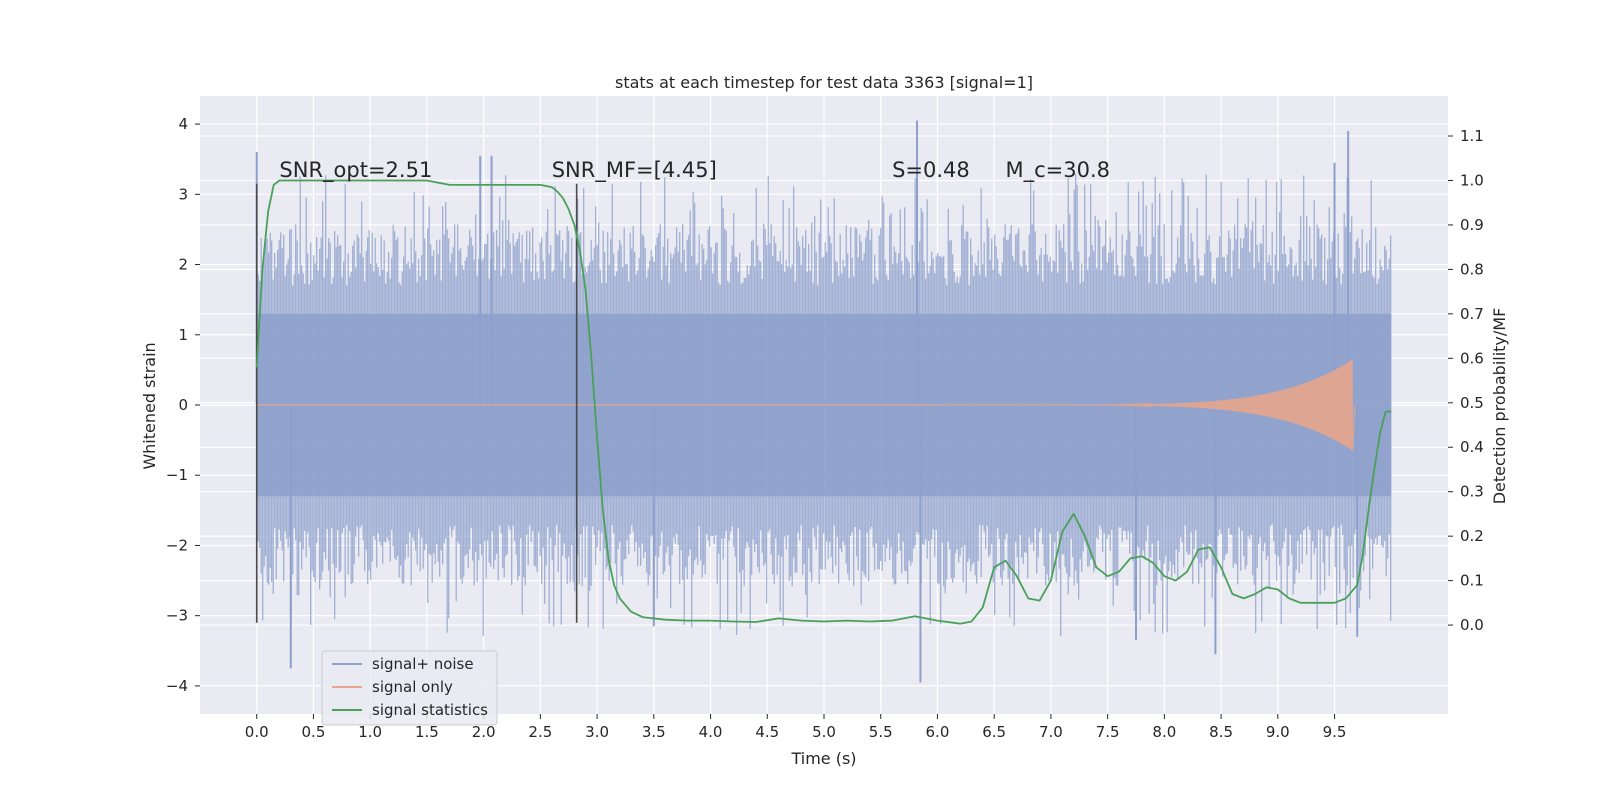  What do you see at coordinates (1108, 732) in the screenshot?
I see `x-tick-label: 7.5` at bounding box center [1108, 732].